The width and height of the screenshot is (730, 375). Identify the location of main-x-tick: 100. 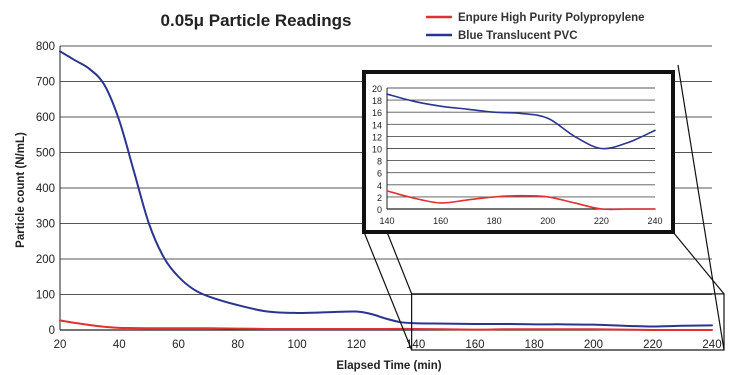
(296, 345).